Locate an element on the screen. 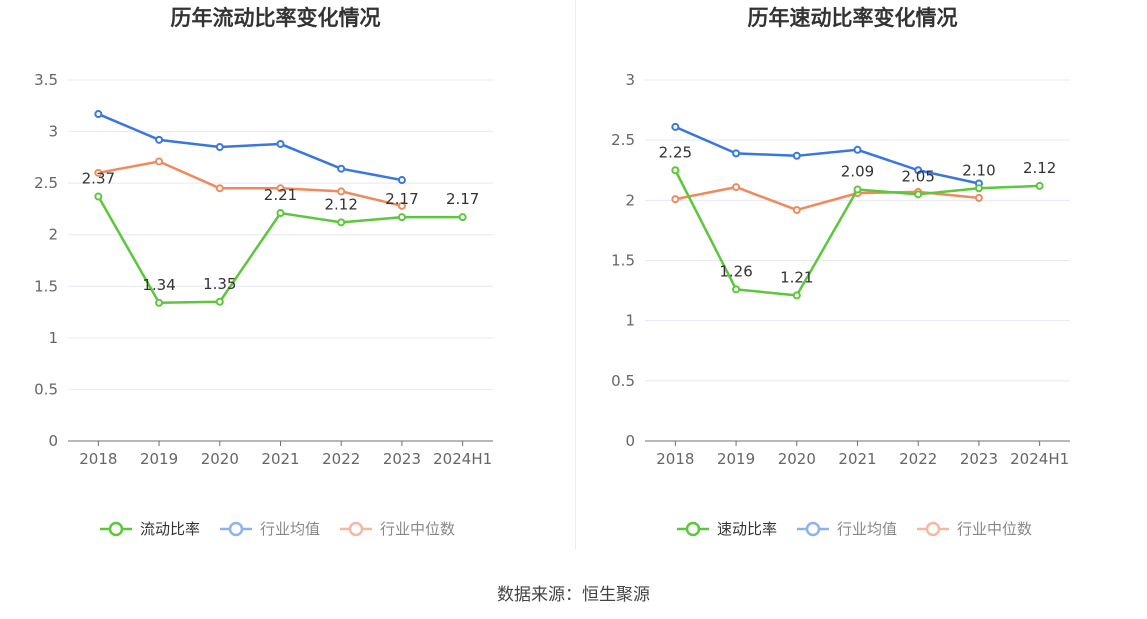 This screenshot has height=619, width=1147. legend-label: 行业均值 is located at coordinates (867, 529).